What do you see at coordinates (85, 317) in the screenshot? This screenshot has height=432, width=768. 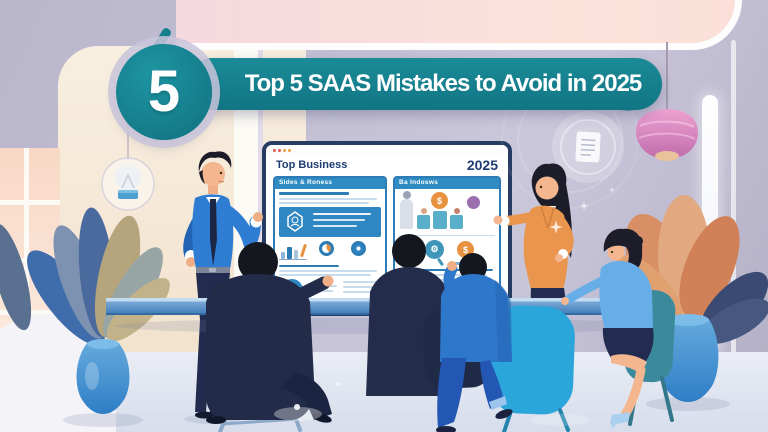 I see `left-plant` at bounding box center [85, 317].